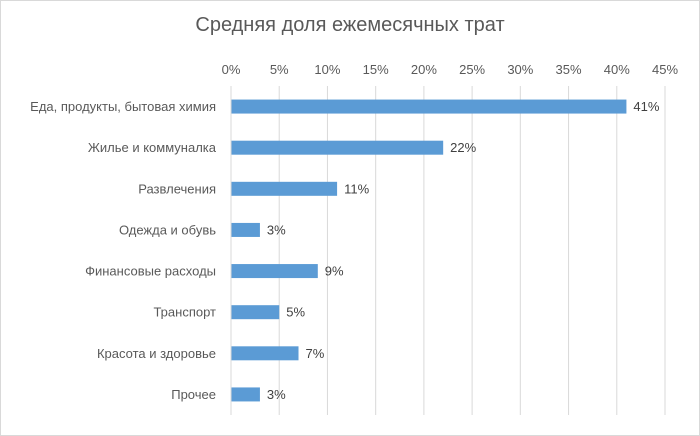  What do you see at coordinates (184, 312) in the screenshot?
I see `category-label: Транспорт` at bounding box center [184, 312].